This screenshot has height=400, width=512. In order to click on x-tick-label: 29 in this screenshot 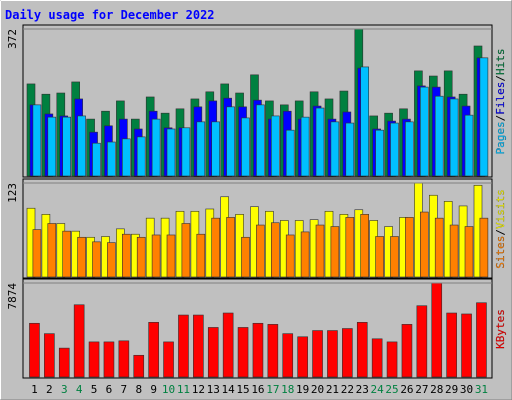, I will do `click(451, 389)`.